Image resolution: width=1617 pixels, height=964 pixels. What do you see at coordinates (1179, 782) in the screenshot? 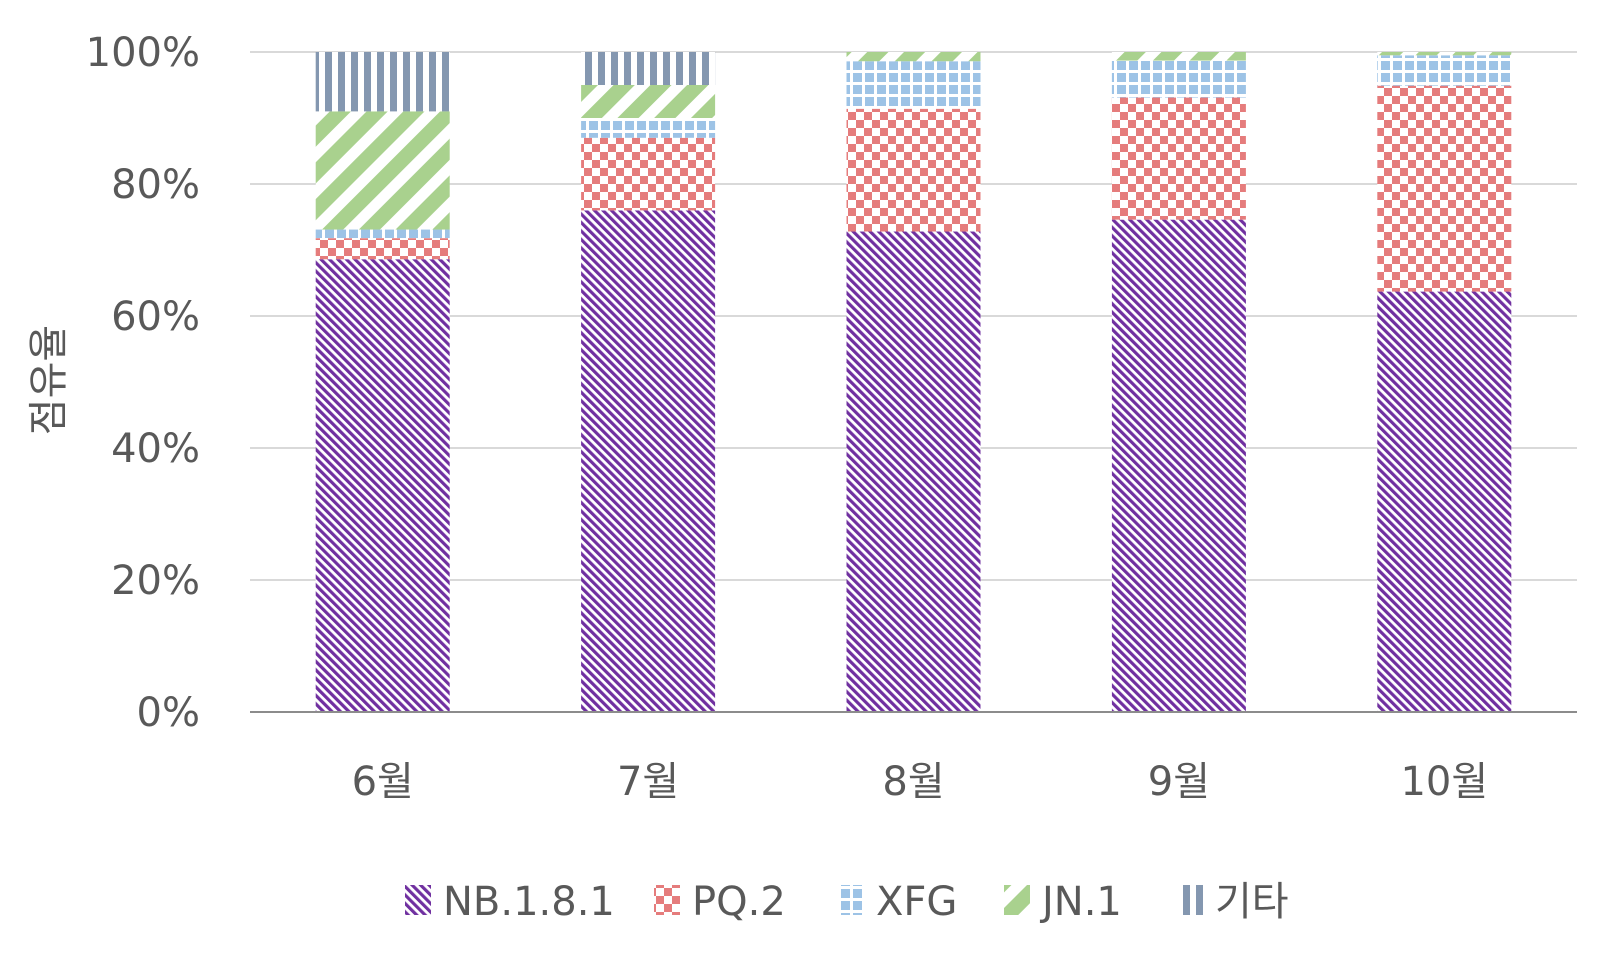
I see `x-tick-label: 9월` at bounding box center [1179, 782].